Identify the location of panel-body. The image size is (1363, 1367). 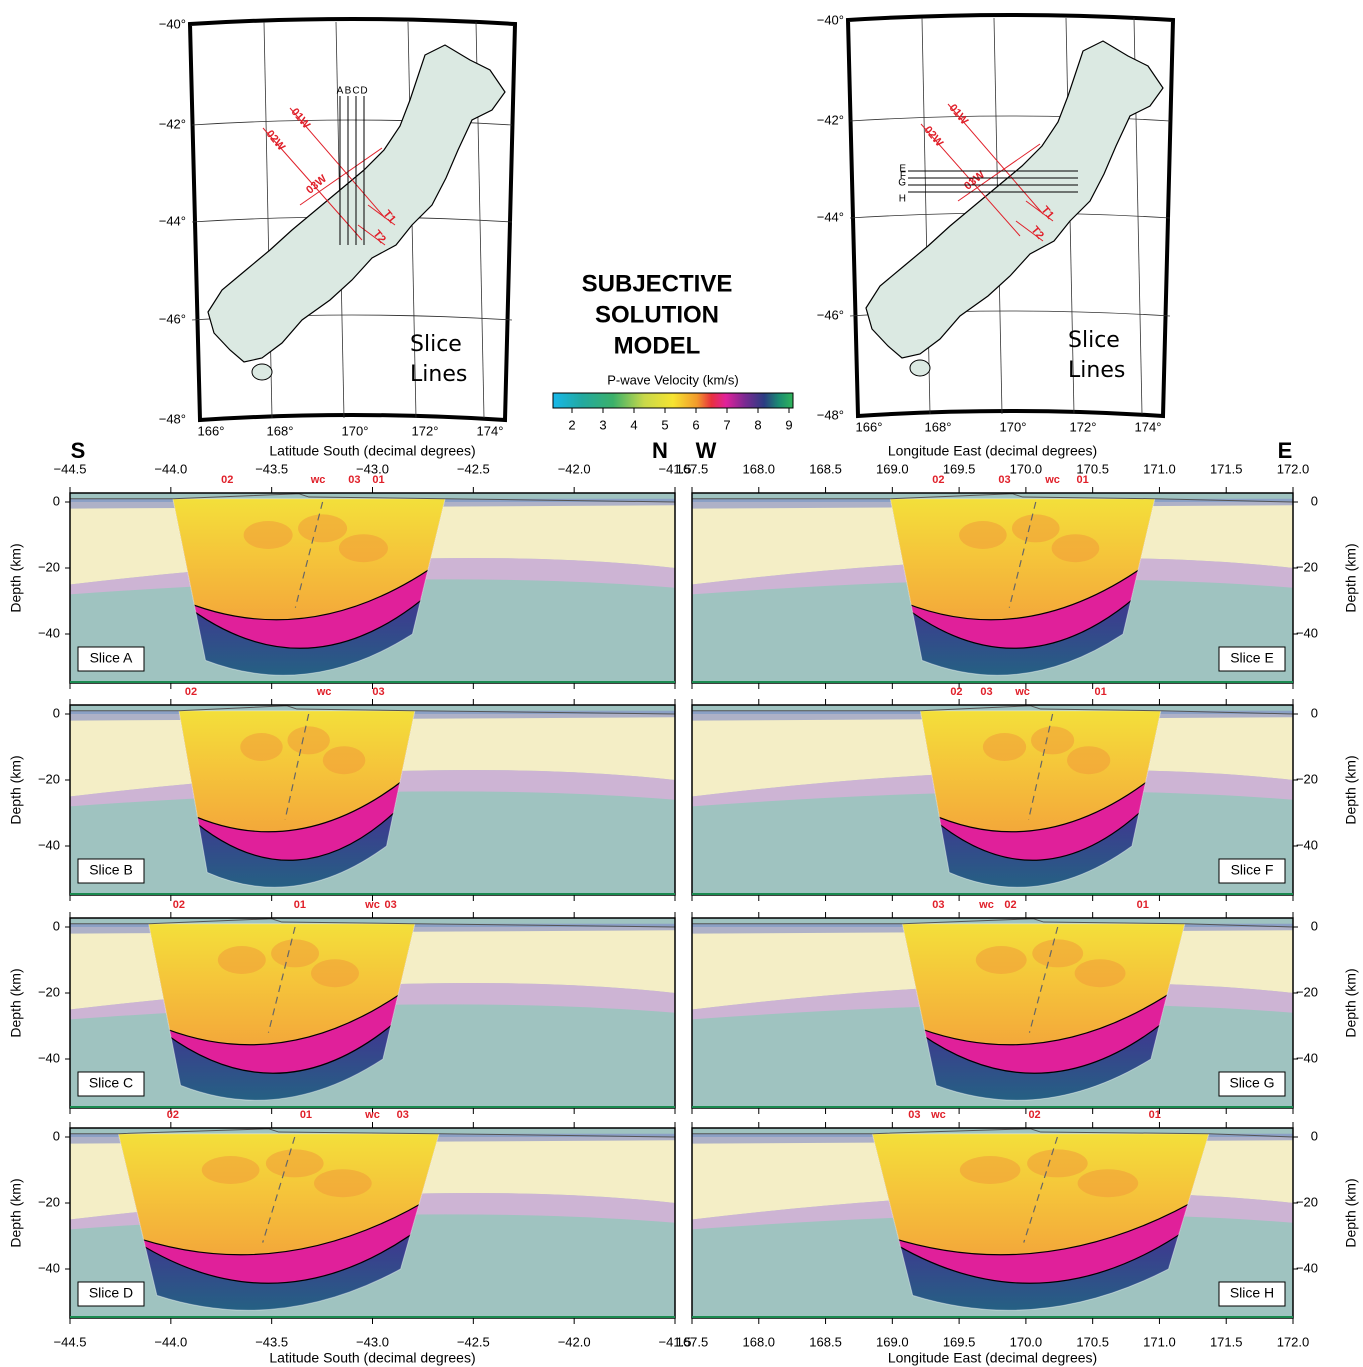
(372, 800).